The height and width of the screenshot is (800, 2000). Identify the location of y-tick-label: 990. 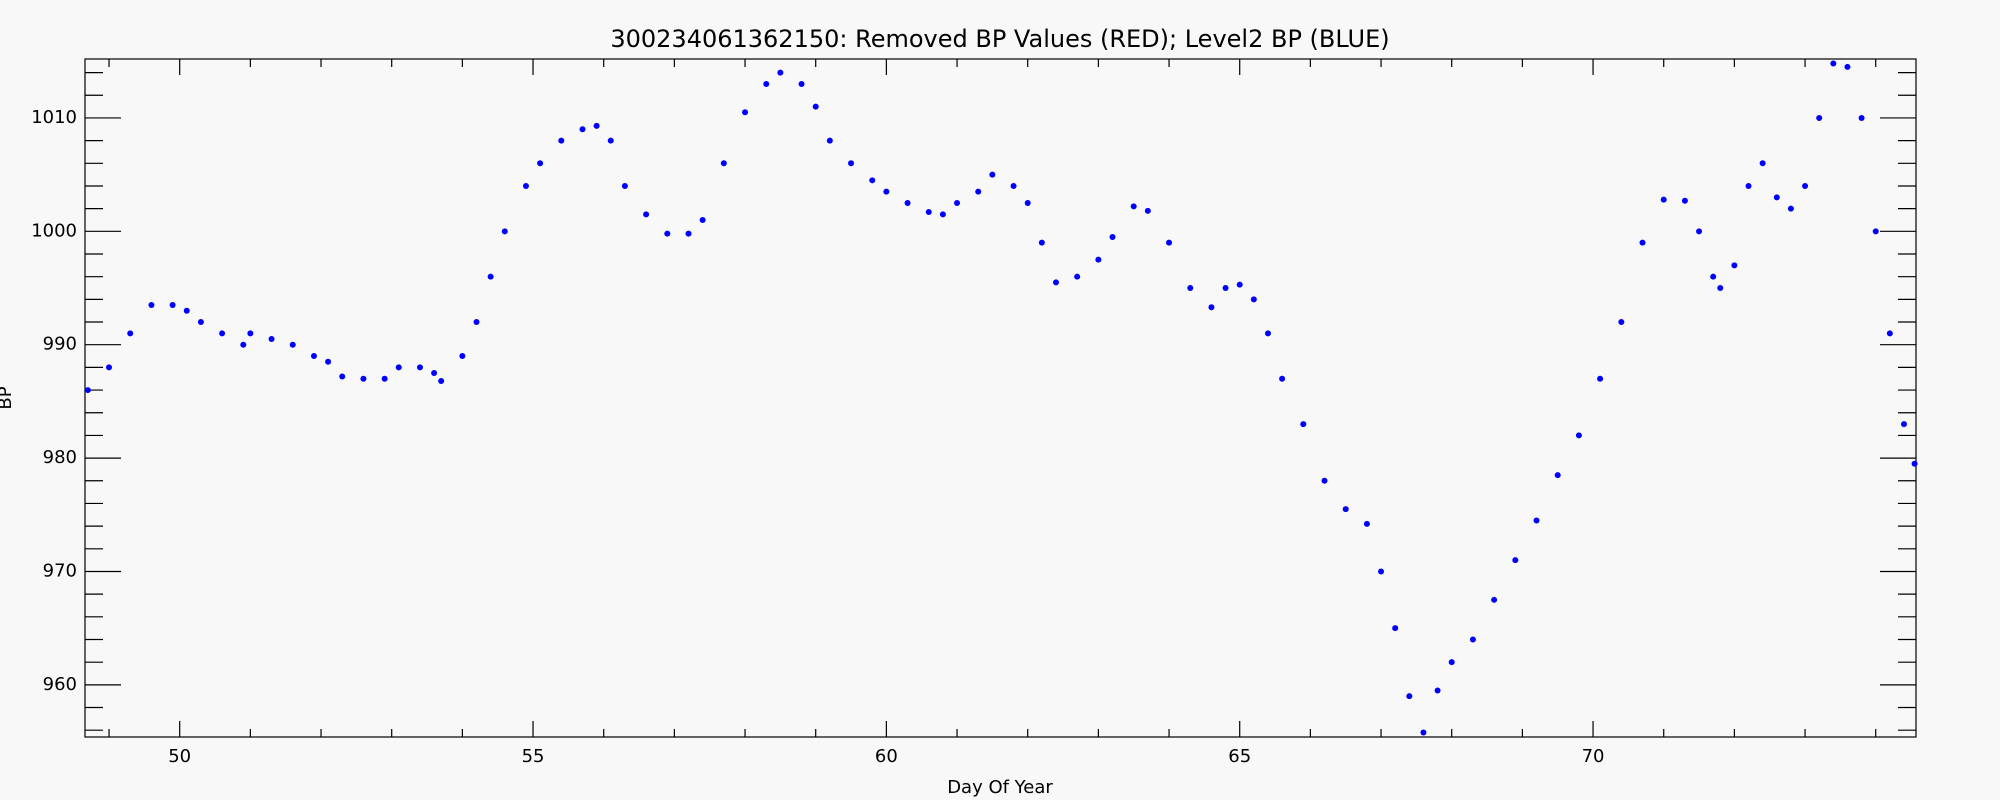
(60, 344).